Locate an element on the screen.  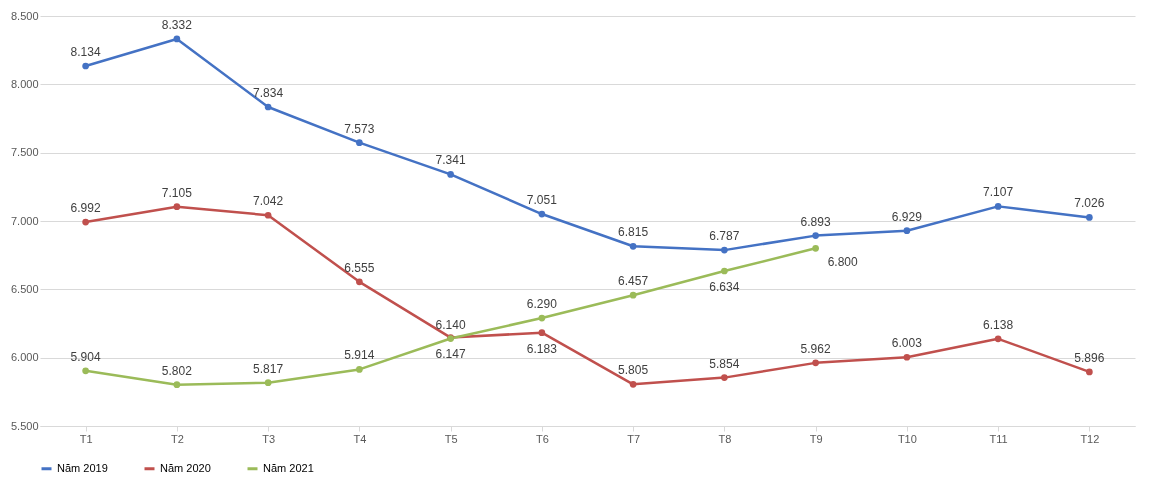
y-tick-label: 5.500 is located at coordinates (24, 425).